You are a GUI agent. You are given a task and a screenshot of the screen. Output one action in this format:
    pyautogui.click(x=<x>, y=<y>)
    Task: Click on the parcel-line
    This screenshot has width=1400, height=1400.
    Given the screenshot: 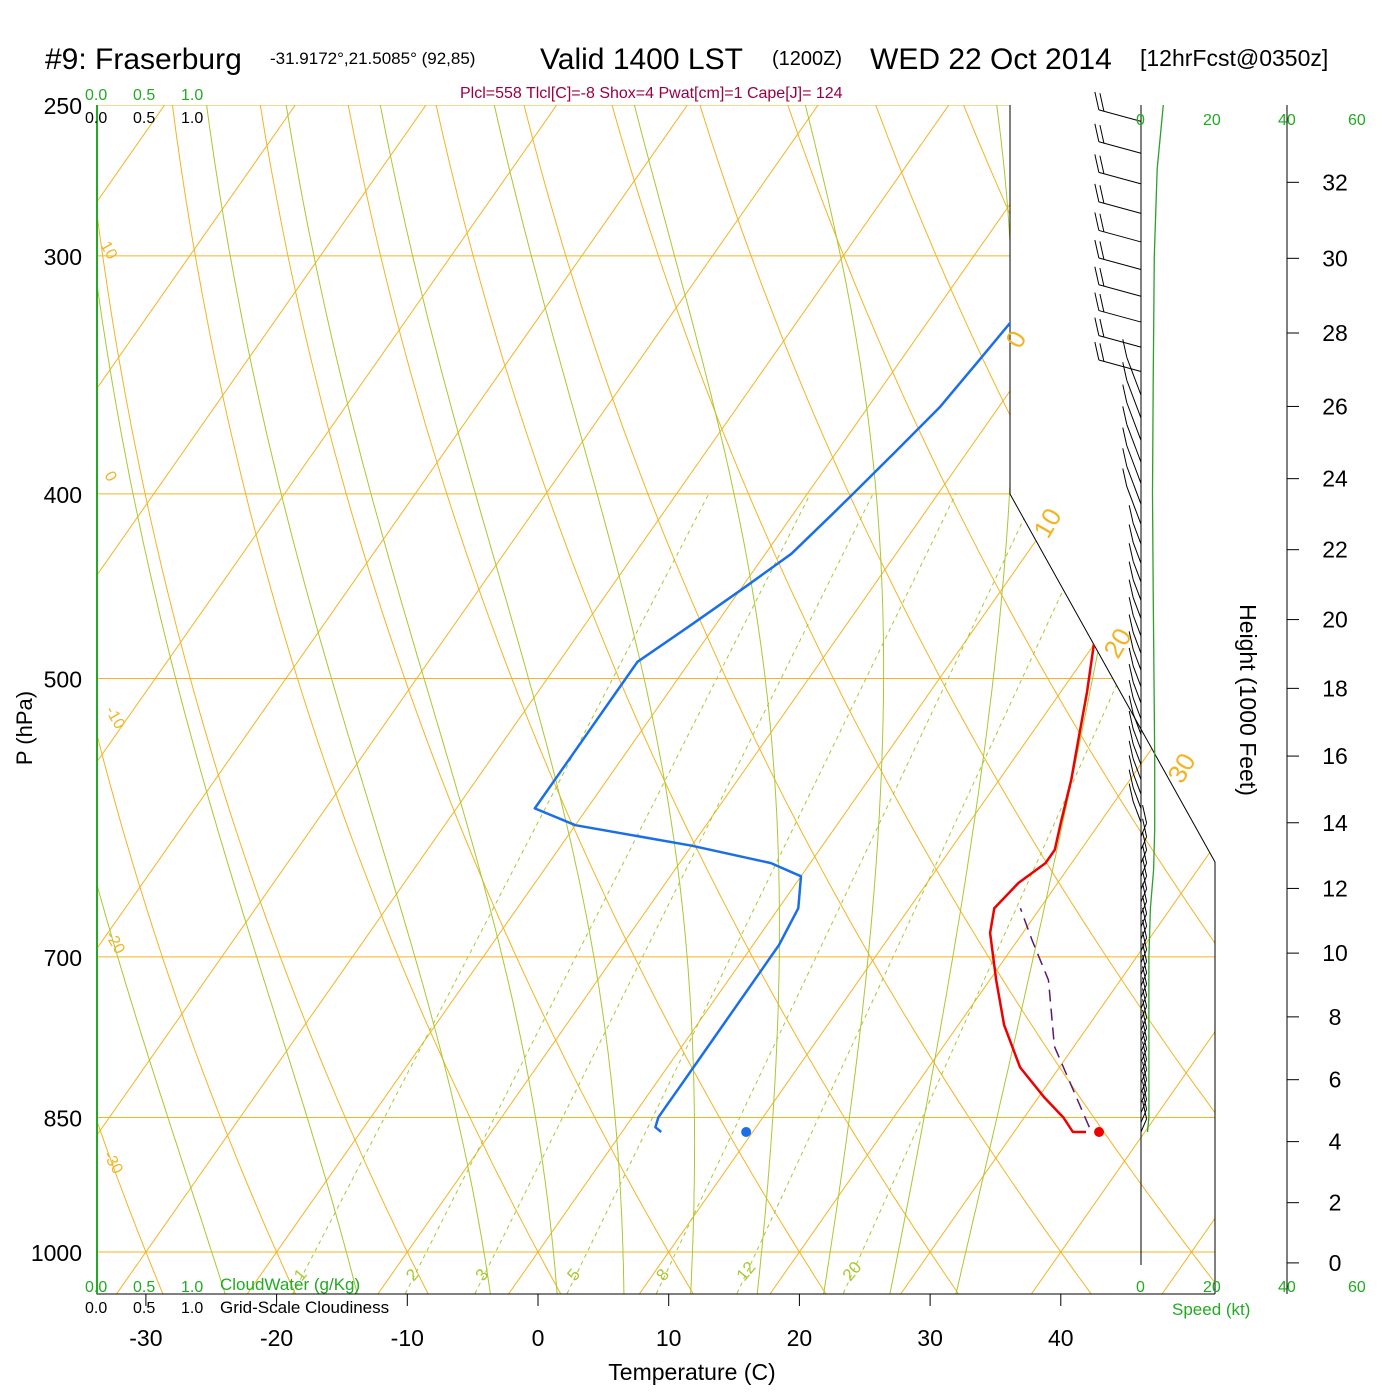 What is the action you would take?
    pyautogui.click(x=1054, y=1017)
    